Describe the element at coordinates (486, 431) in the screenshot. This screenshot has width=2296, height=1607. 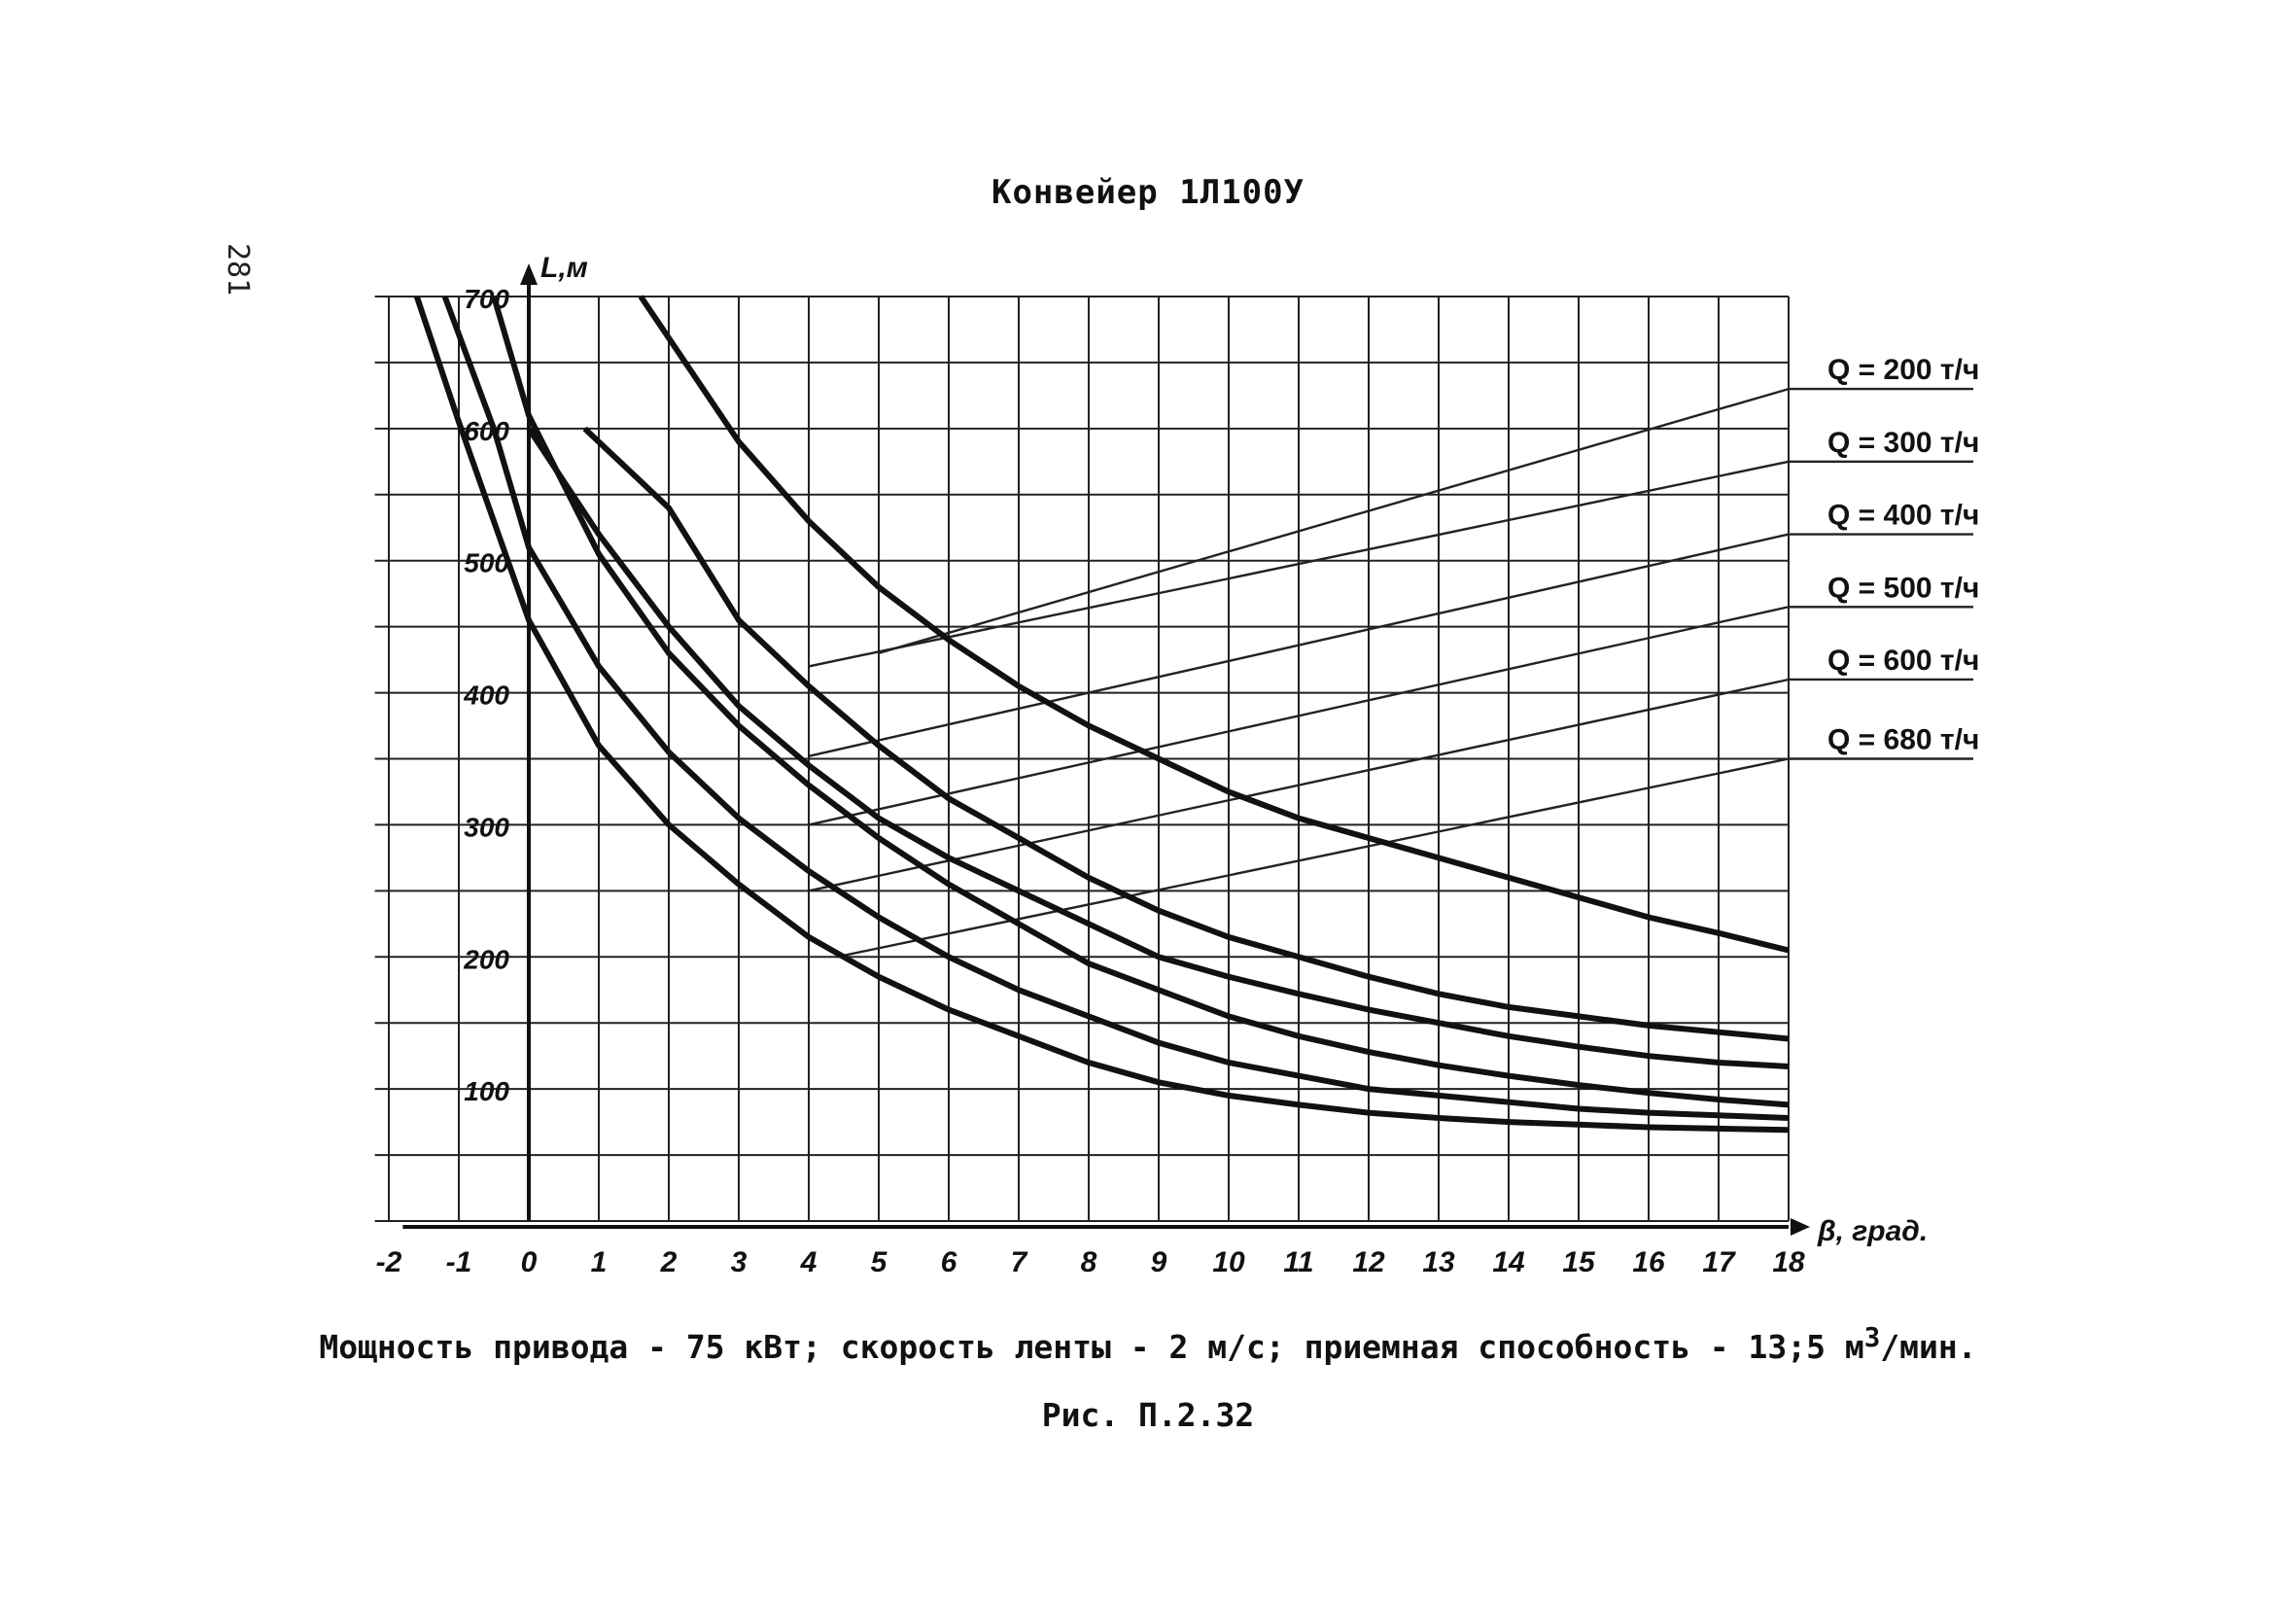
I see `y-tick-label: 600` at that location.